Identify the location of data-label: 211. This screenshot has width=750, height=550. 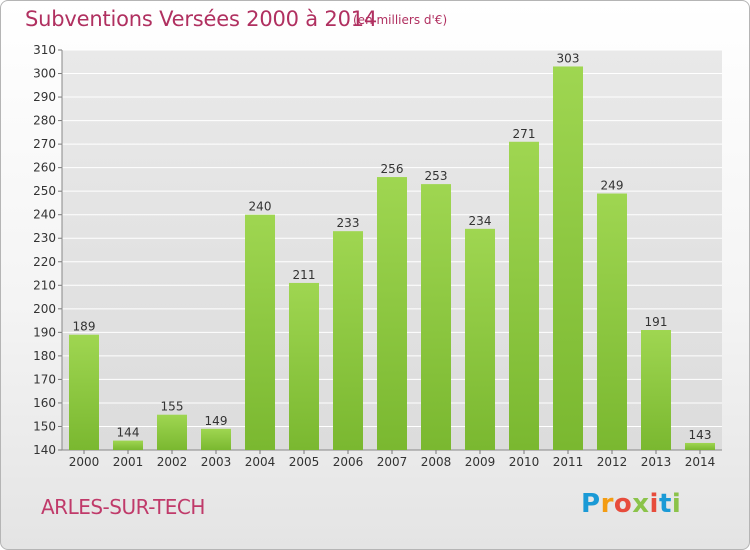
(304, 275).